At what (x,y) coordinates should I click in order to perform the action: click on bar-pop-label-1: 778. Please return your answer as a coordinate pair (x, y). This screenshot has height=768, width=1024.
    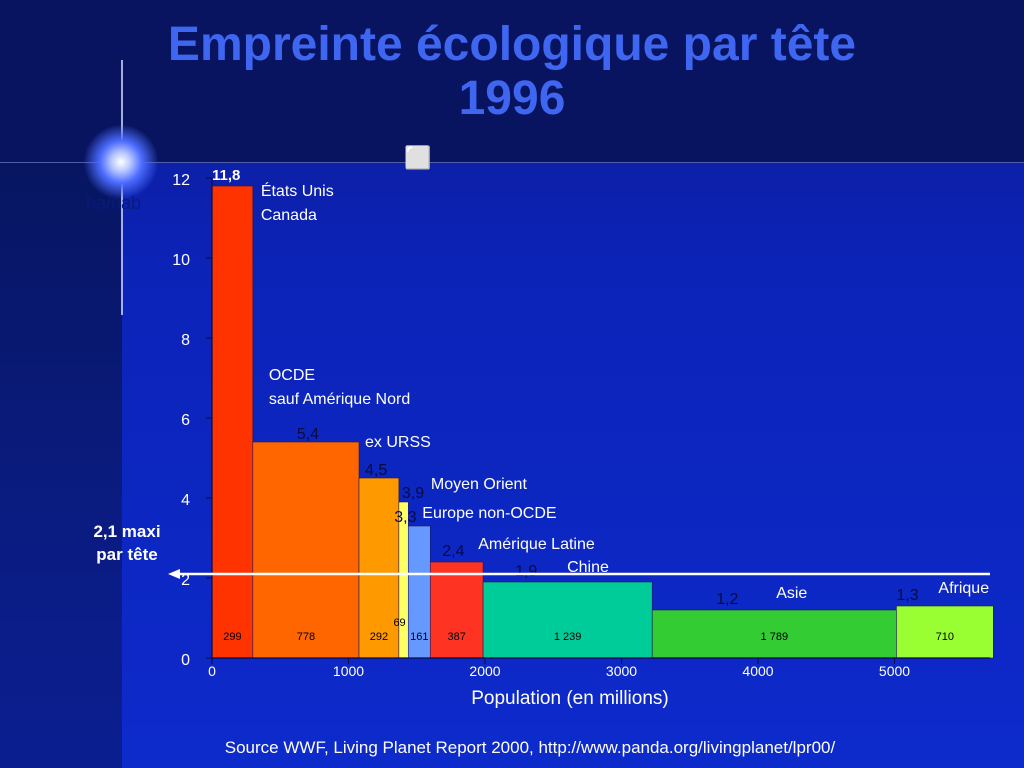
    Looking at the image, I should click on (306, 637).